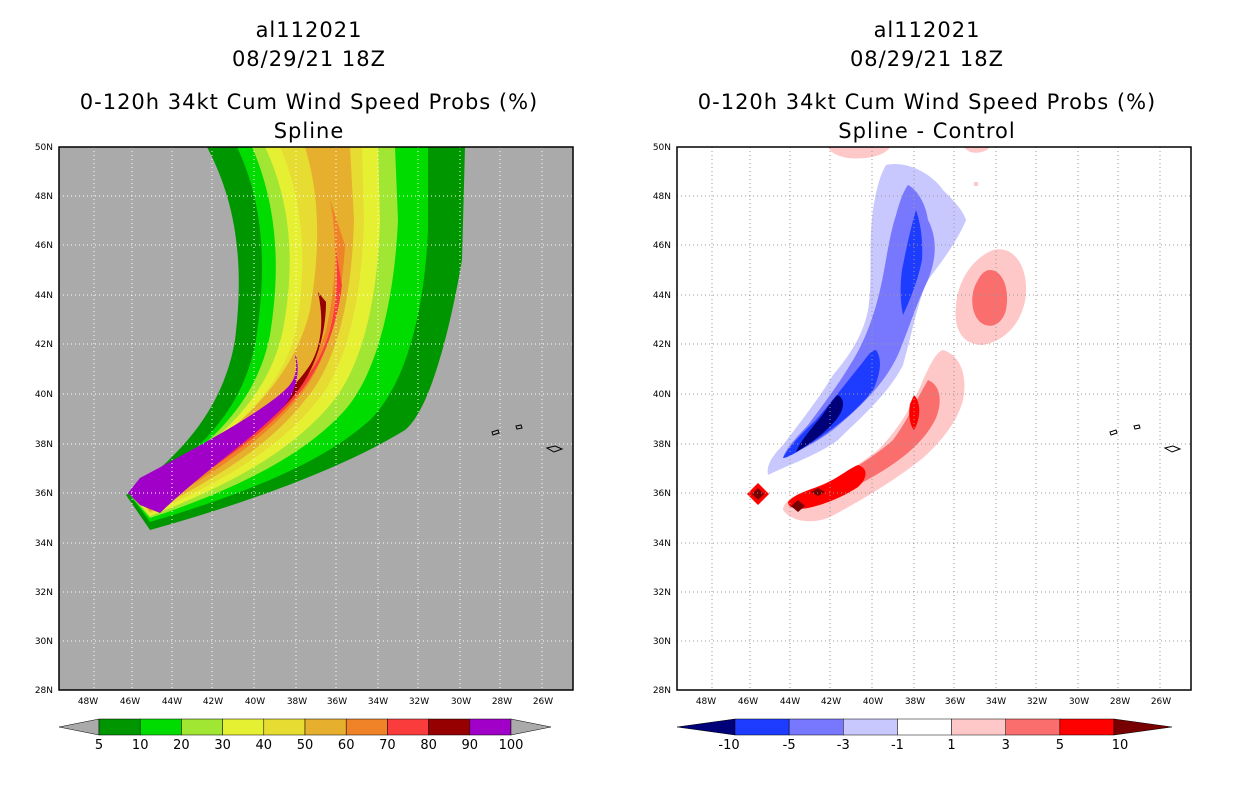 This screenshot has width=1236, height=800. What do you see at coordinates (531, 727) in the screenshot?
I see `colorbar-over-arrow` at bounding box center [531, 727].